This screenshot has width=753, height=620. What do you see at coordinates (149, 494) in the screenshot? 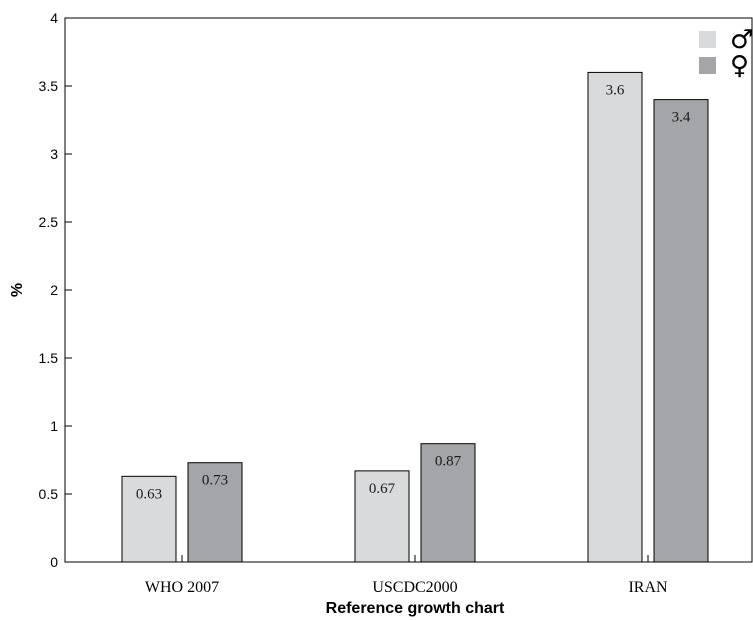
I see `bar-value-label: 0.63` at bounding box center [149, 494].